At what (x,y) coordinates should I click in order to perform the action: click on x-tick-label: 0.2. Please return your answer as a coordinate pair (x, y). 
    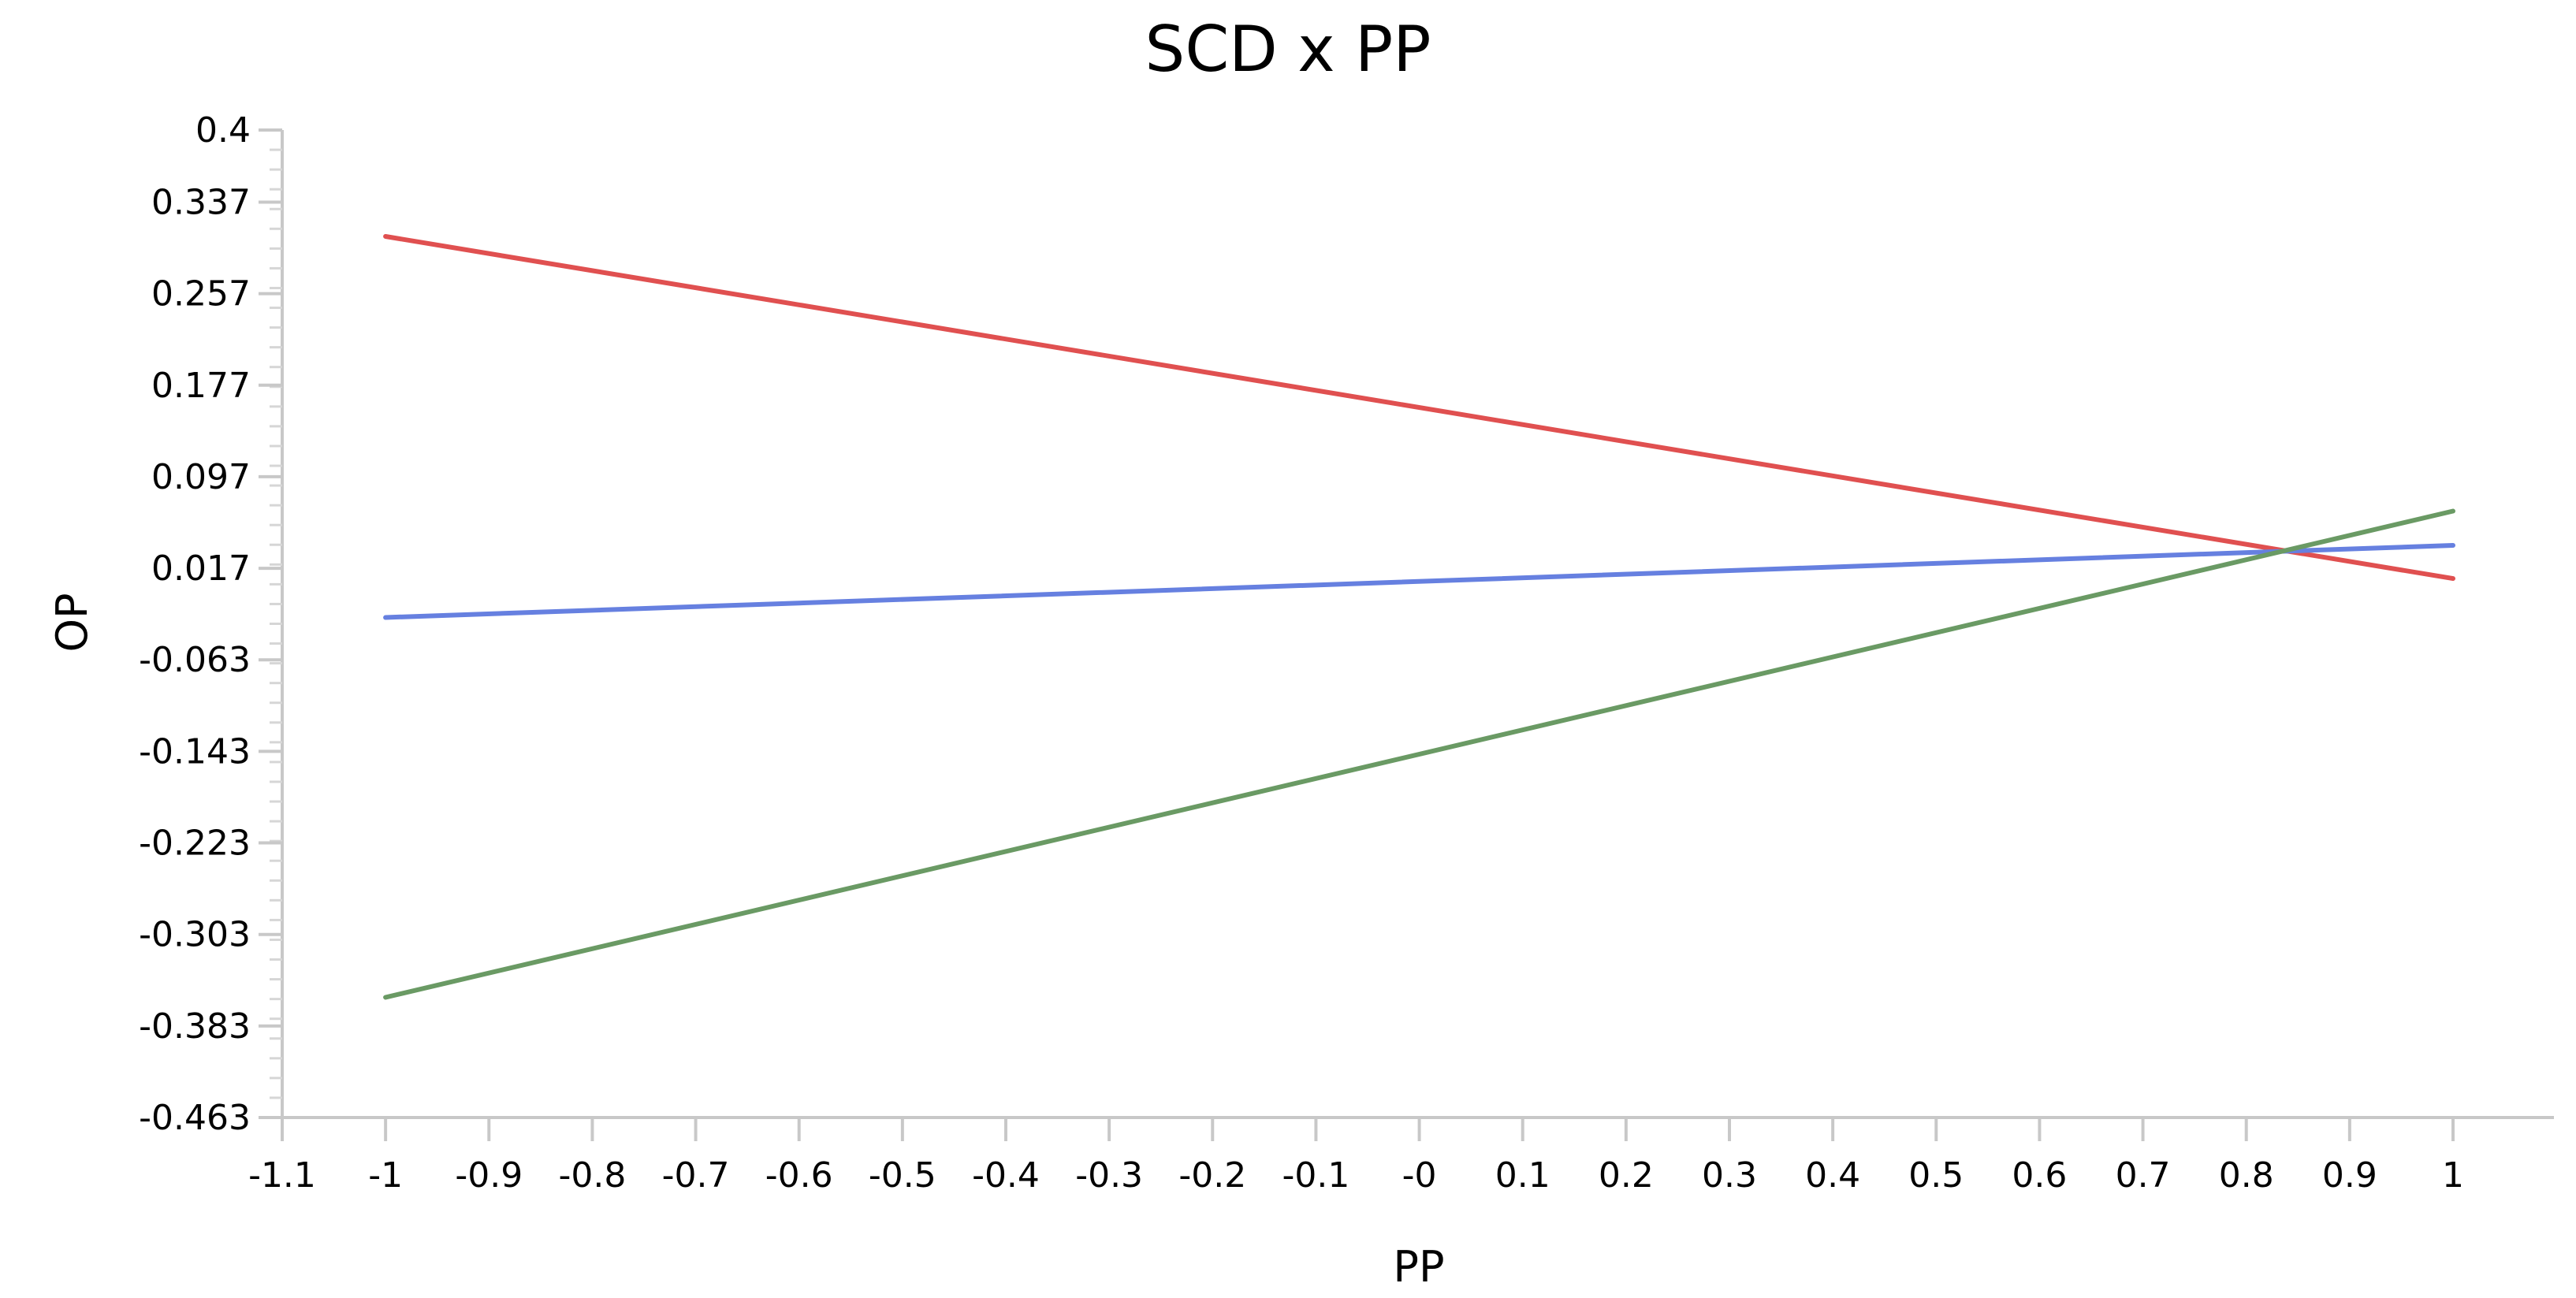
    Looking at the image, I should click on (1626, 1175).